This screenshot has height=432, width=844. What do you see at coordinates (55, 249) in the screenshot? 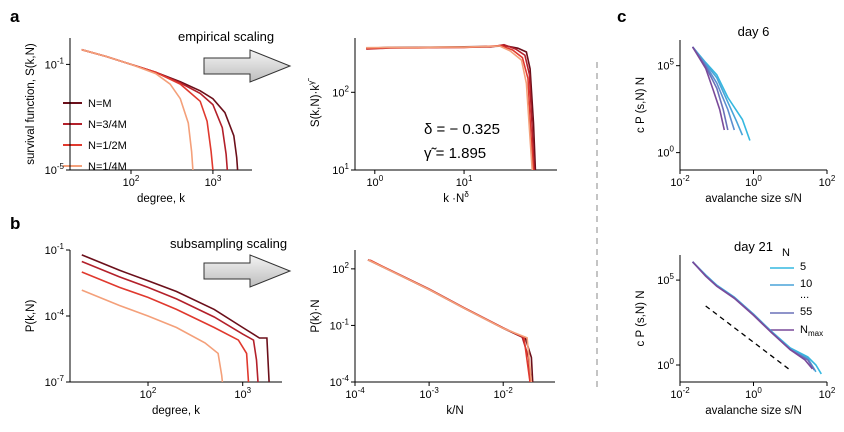
I see `y-tick-label-b-left-0: 10⁻¹` at bounding box center [55, 249].